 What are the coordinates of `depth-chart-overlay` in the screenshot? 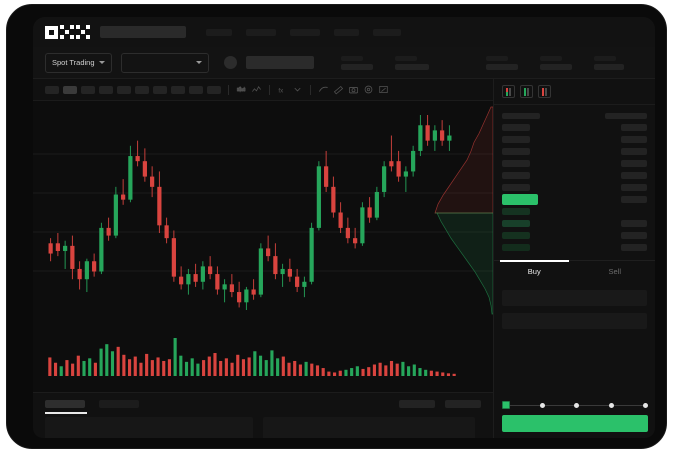 It's located at (463, 210).